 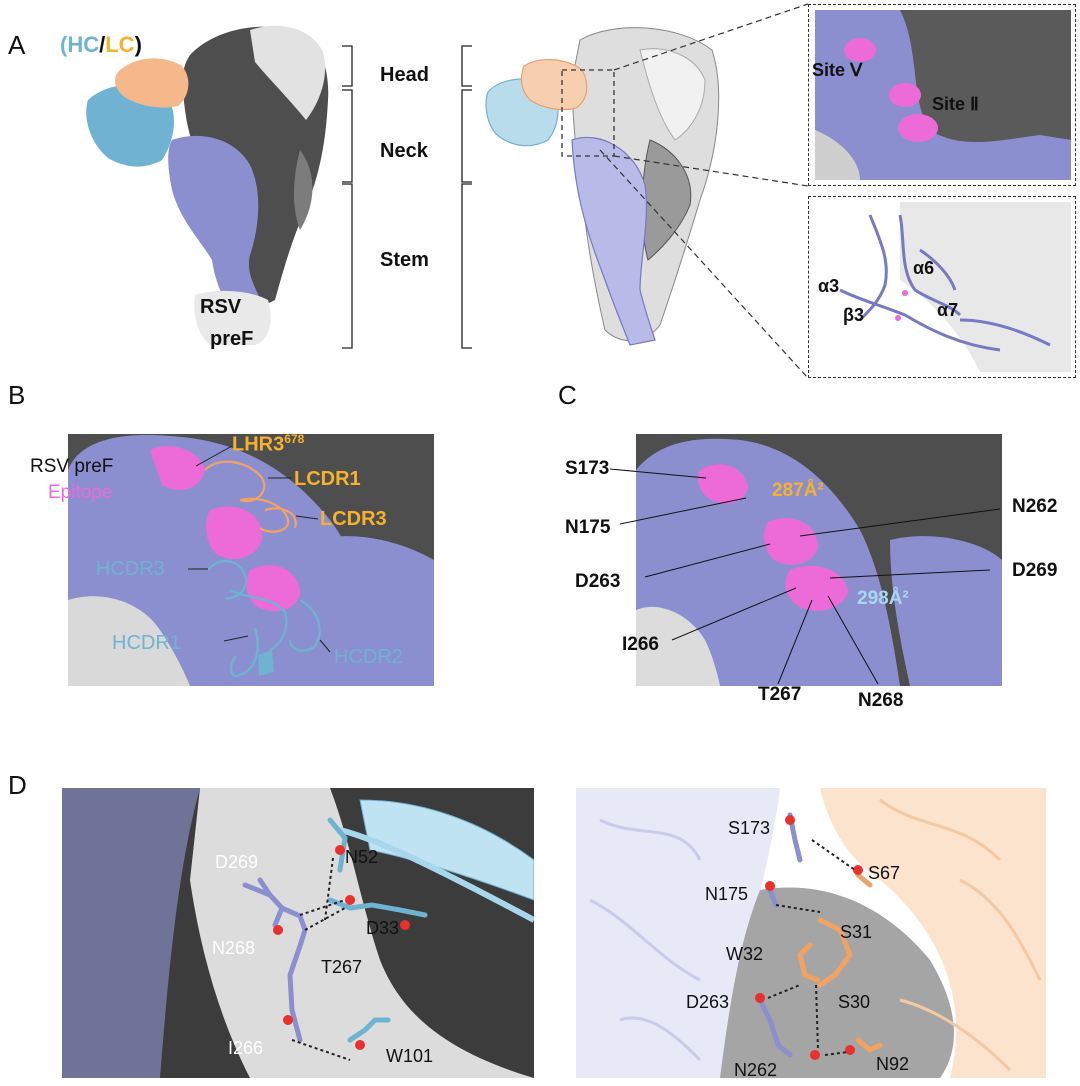 I want to click on panel-d-letter: D, so click(x=17, y=785).